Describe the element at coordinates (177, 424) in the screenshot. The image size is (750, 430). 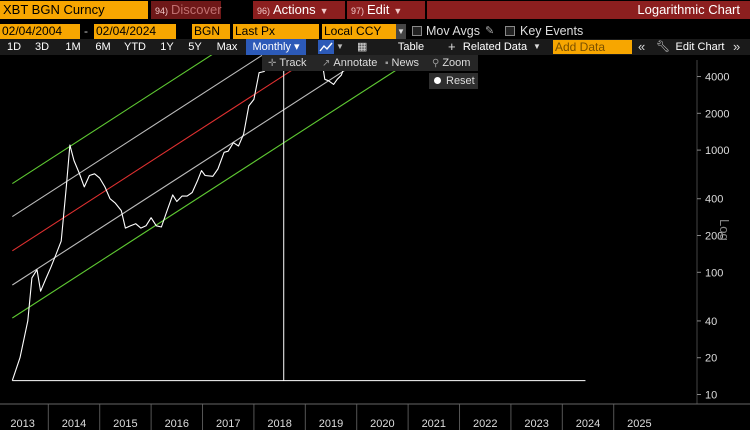
I see `x-tick-label: 2016` at that location.